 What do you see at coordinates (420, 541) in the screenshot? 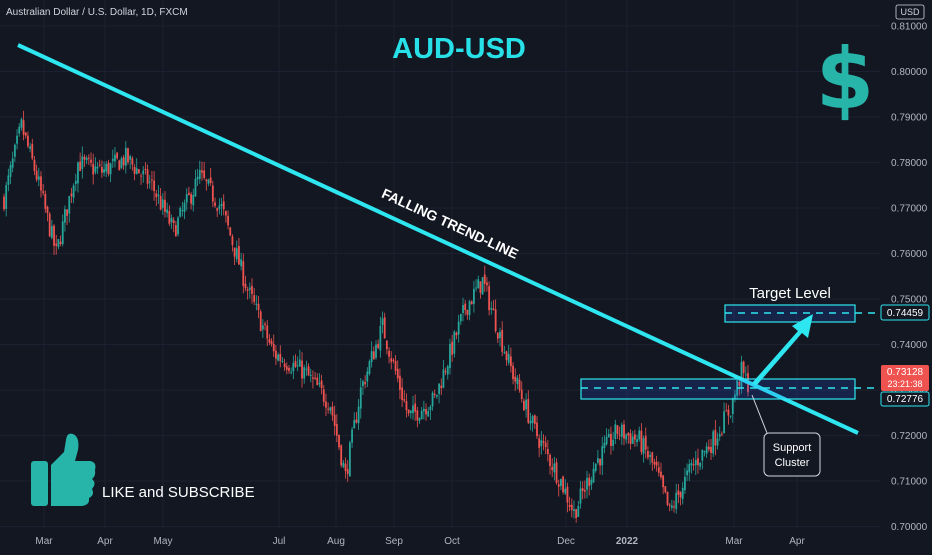
I see `time-axis: Mar Apr May Jul Aug Sep Oct Dec 2022 Mar Apr` at bounding box center [420, 541].